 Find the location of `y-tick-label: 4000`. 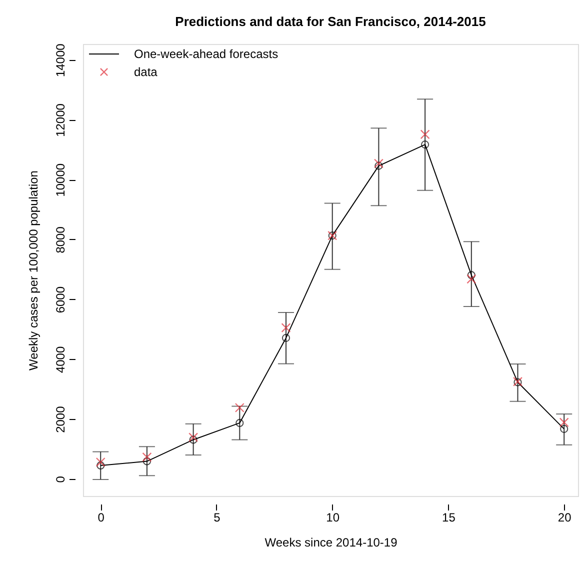

y-tick-label: 4000 is located at coordinates (61, 360).